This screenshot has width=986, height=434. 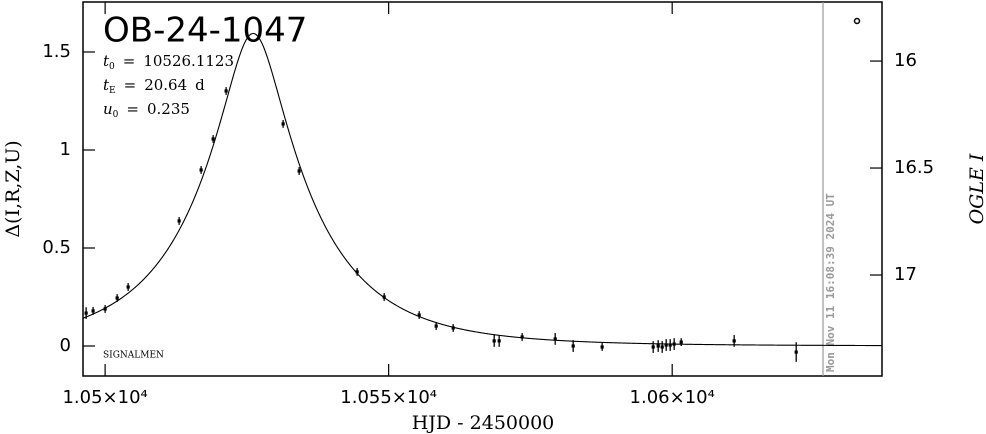 What do you see at coordinates (56, 51) in the screenshot?
I see `y-tick-label: 1.5` at bounding box center [56, 51].